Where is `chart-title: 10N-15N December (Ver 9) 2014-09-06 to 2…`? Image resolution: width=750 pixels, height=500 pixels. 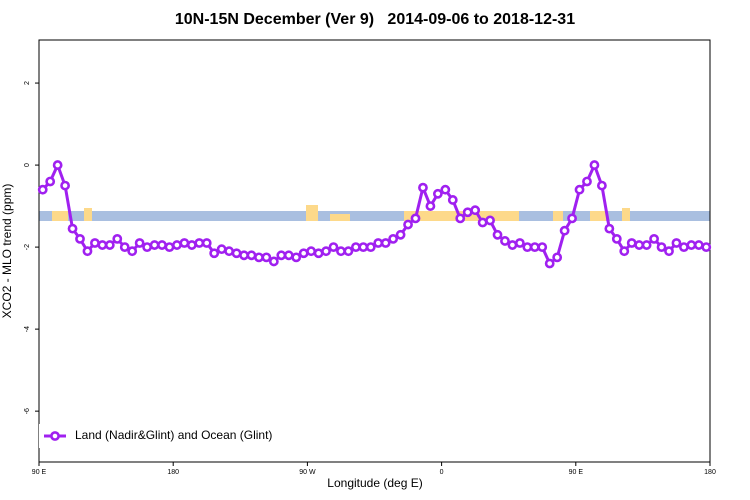
chart-title: 10N-15N December (Ver 9) 2014-09-06 to 2… is located at coordinates (375, 19).